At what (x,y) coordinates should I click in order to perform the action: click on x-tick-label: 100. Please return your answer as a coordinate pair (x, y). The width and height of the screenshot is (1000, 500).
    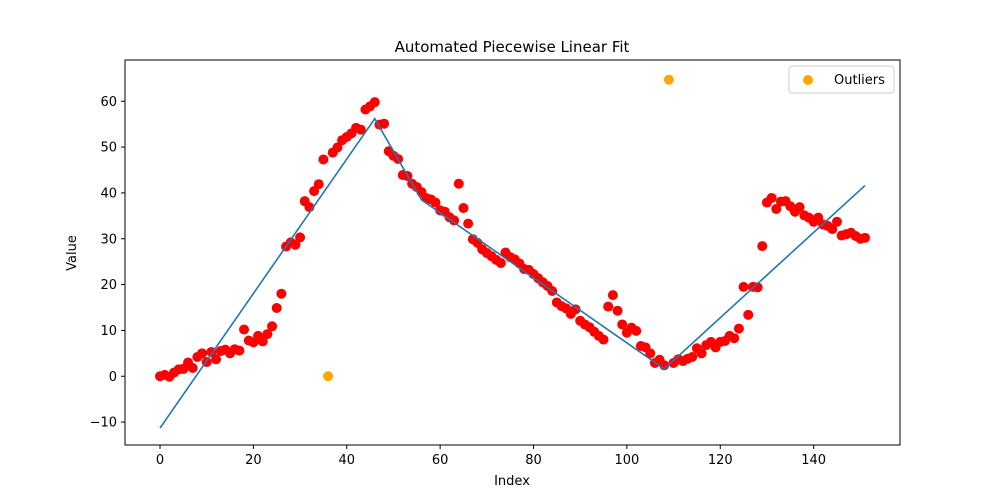
    Looking at the image, I should click on (626, 460).